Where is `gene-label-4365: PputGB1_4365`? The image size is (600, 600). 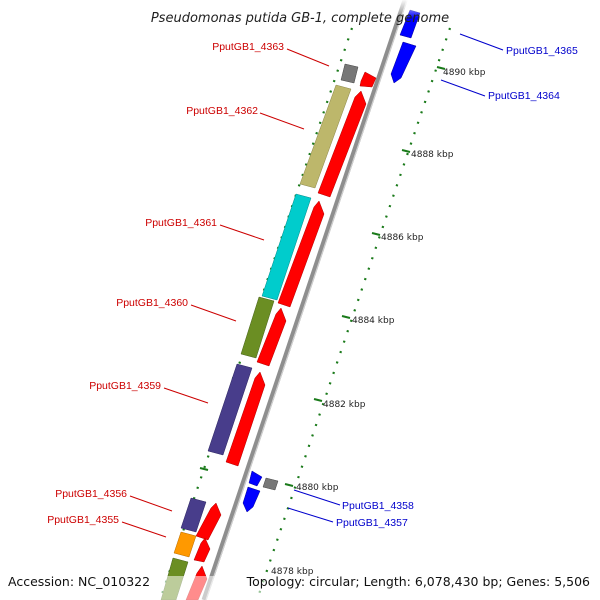
gene-label-4365: PputGB1_4365 is located at coordinates (542, 51).